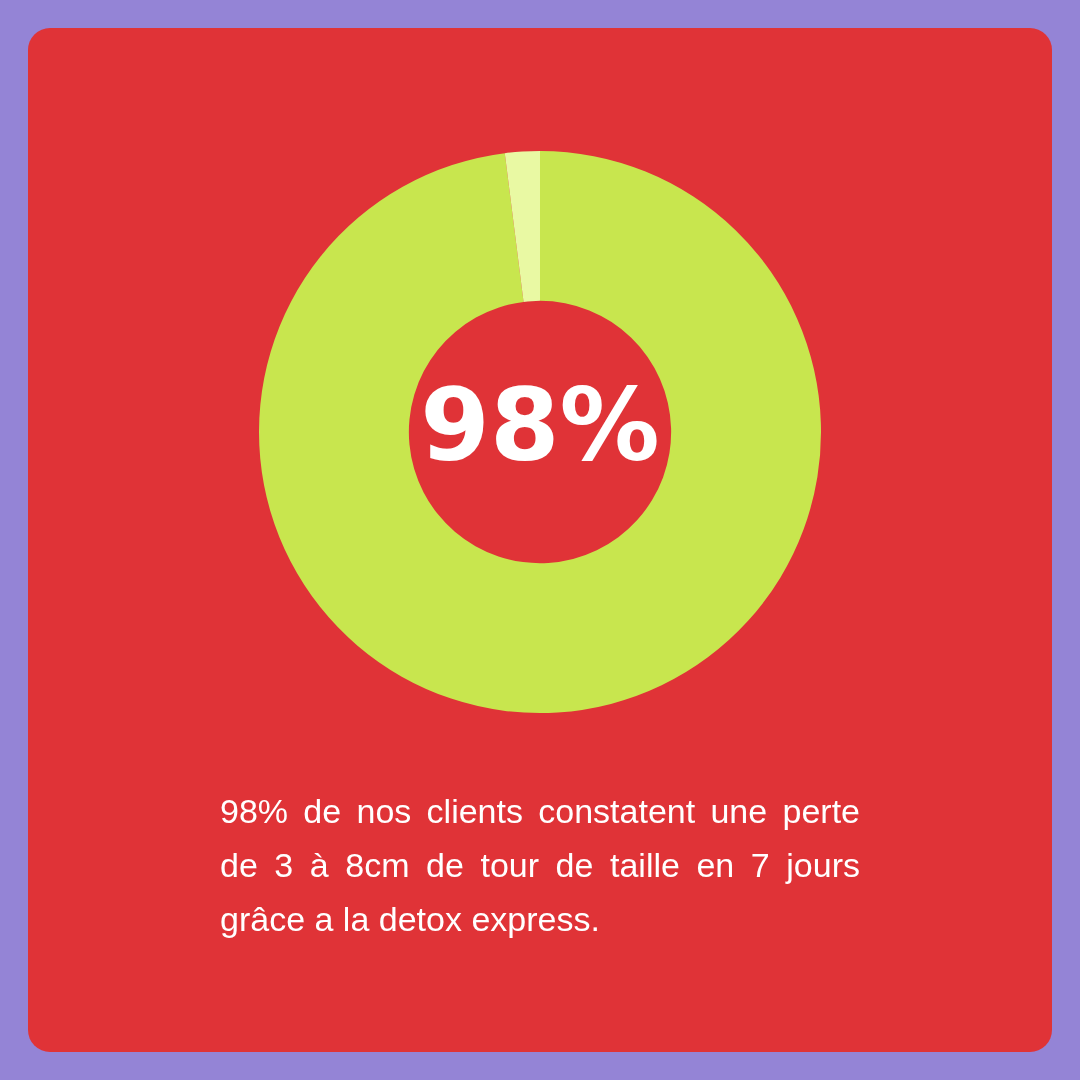 The height and width of the screenshot is (1080, 1080). I want to click on data-label: 98%, so click(540, 425).